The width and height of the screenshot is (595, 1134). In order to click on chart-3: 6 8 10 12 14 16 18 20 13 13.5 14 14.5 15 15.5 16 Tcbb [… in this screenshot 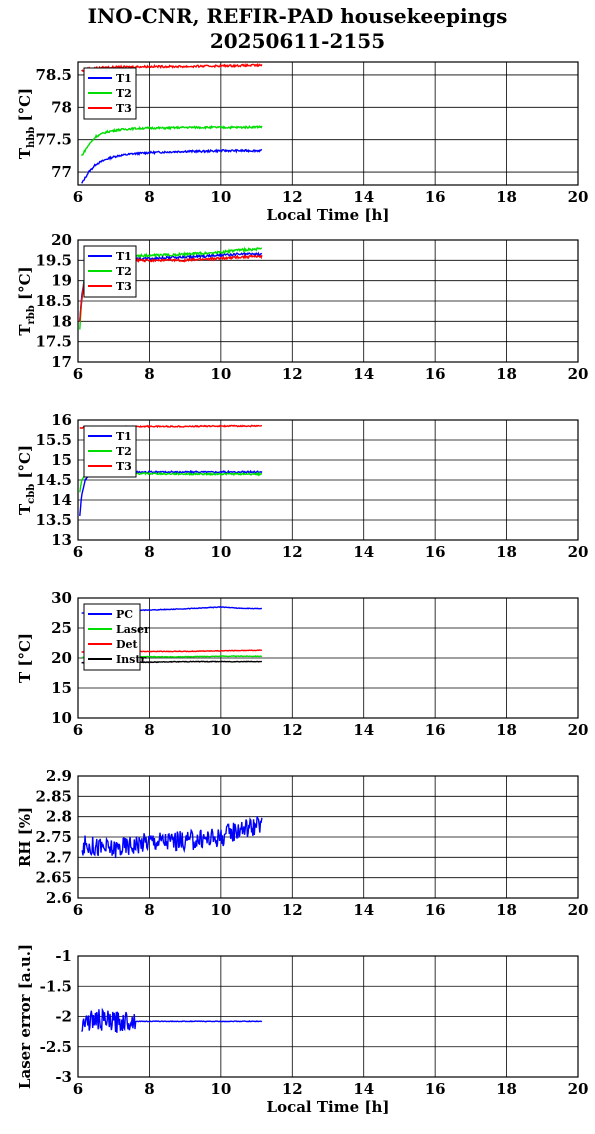, I will do `click(302, 486)`.